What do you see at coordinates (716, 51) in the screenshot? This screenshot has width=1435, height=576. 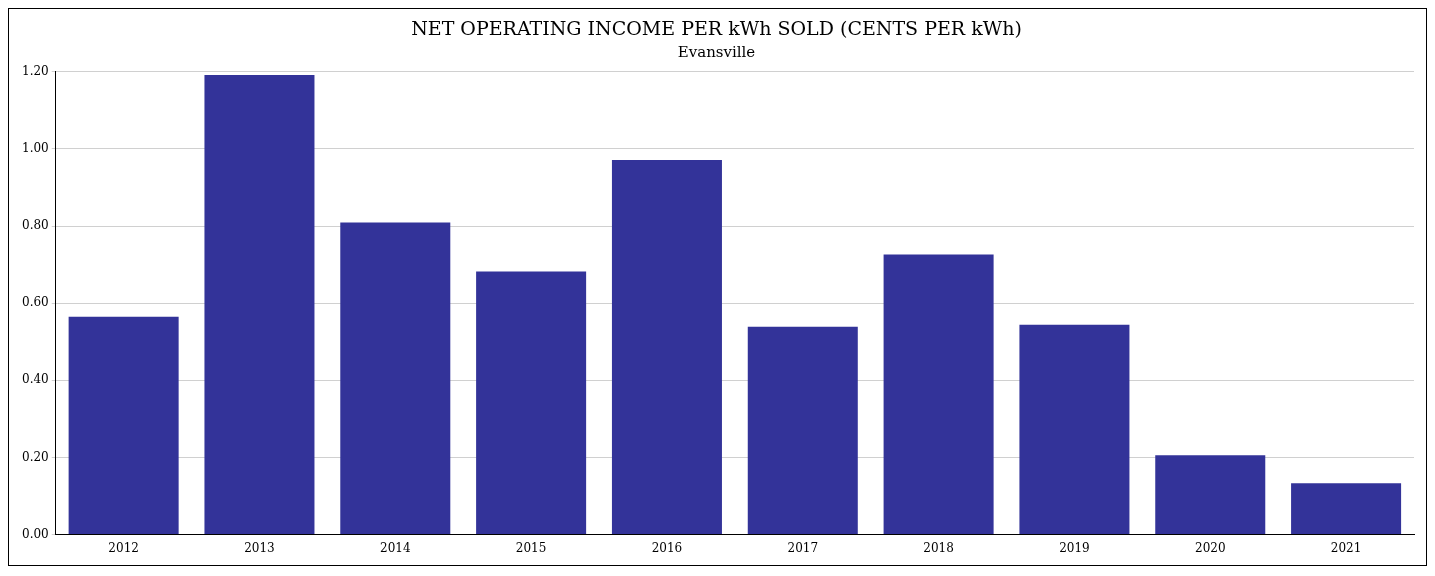 I see `chart-subtitle: Evansville` at bounding box center [716, 51].